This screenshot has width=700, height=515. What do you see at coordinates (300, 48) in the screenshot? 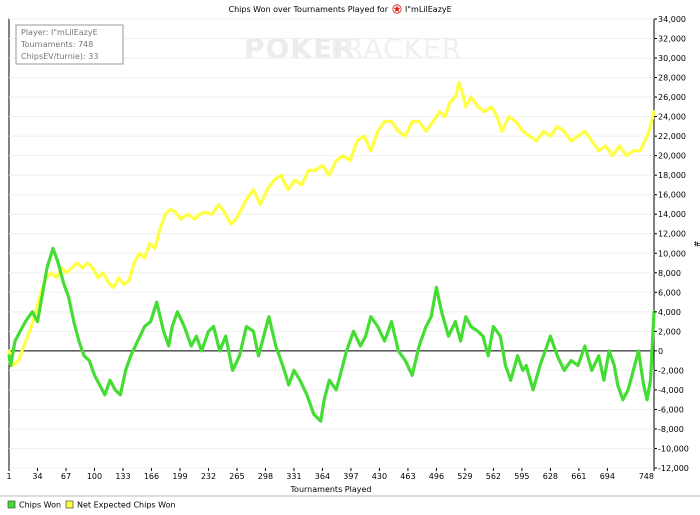
I see `watermark-poker: POKER` at bounding box center [300, 48].